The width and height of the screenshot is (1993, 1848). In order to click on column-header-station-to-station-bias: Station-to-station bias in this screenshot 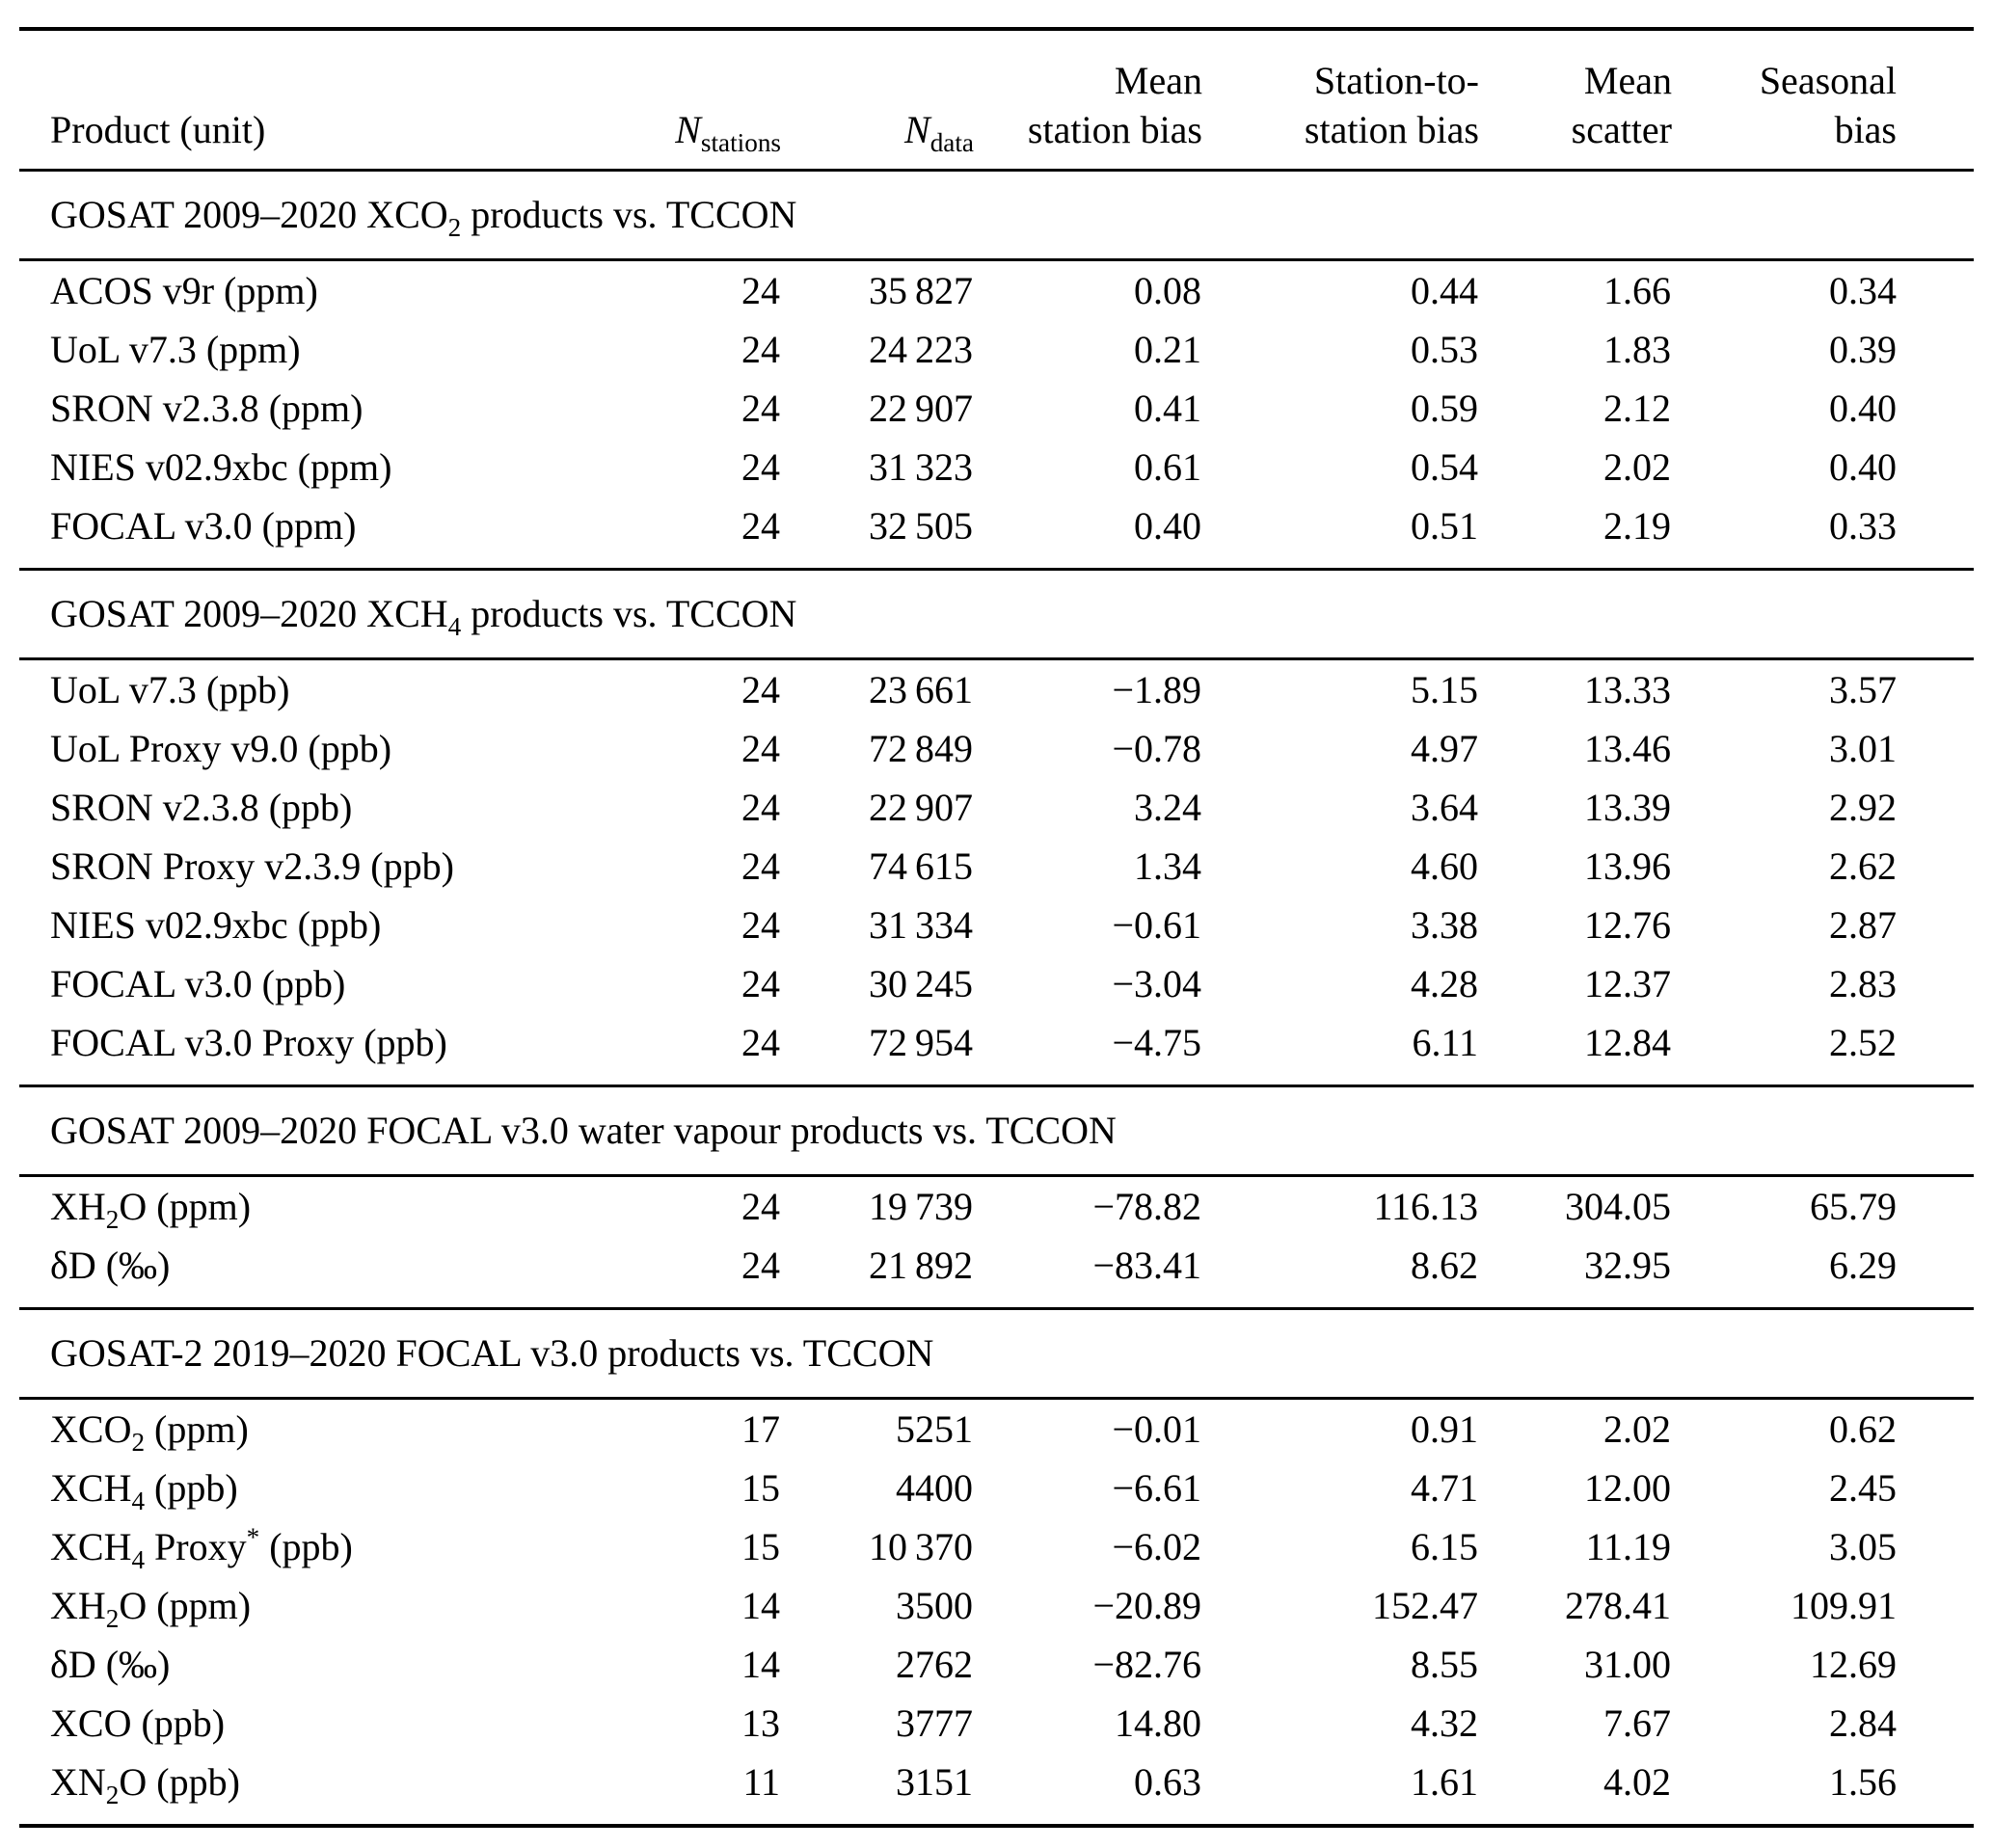, I will do `click(1340, 101)`.